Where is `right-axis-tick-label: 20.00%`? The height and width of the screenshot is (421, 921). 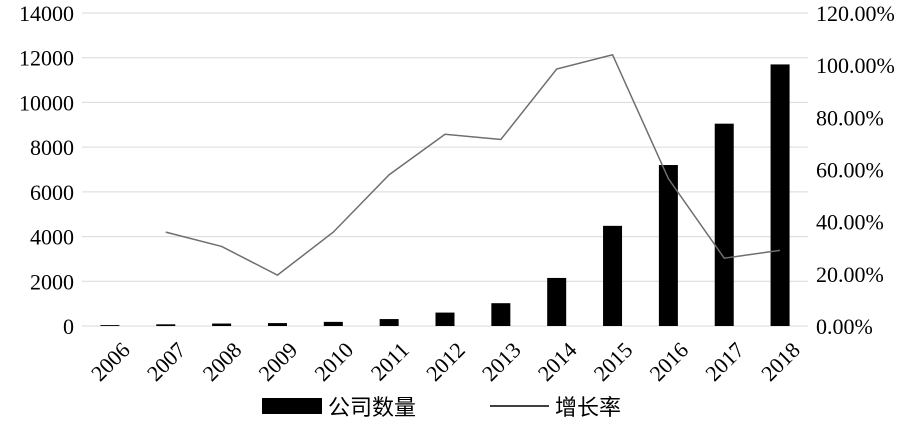
right-axis-tick-label: 20.00% is located at coordinates (850, 274).